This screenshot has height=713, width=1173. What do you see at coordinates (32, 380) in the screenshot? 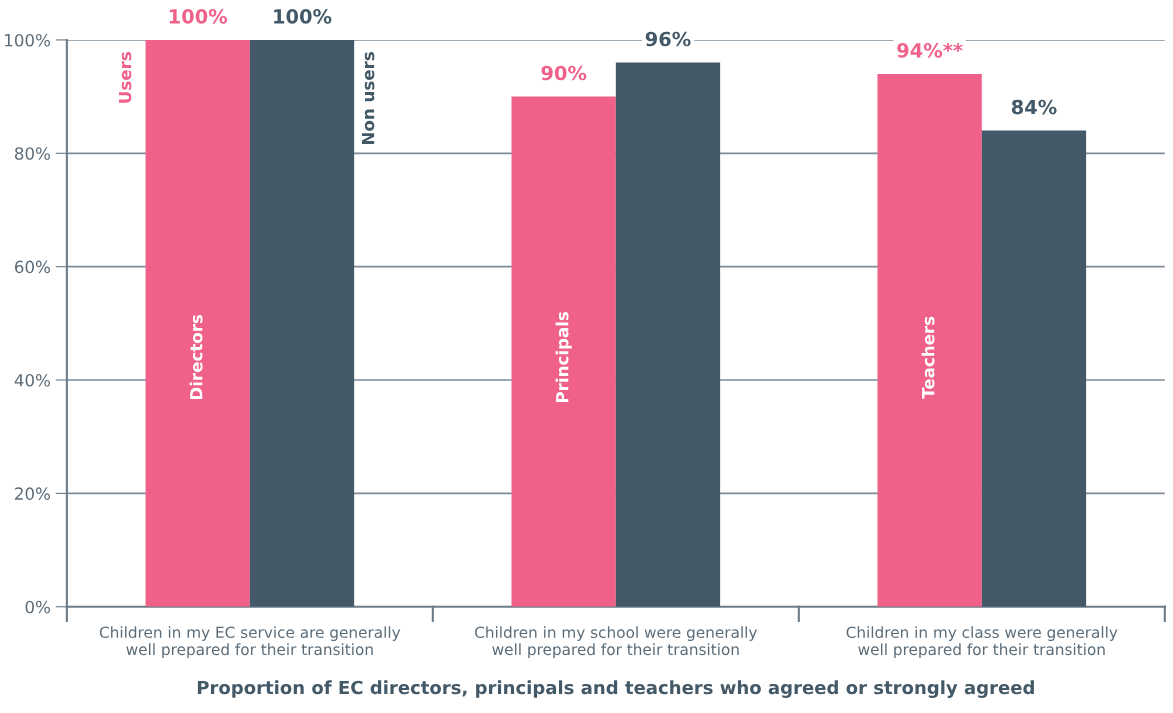
I see `y-tick-label: 40%` at bounding box center [32, 380].